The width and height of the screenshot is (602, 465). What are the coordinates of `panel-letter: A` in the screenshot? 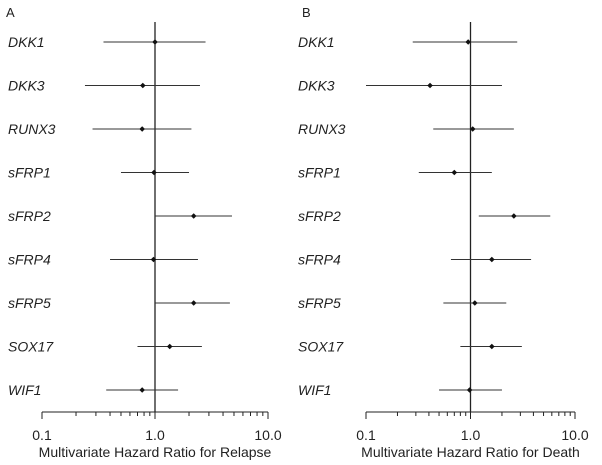 It's located at (10, 12).